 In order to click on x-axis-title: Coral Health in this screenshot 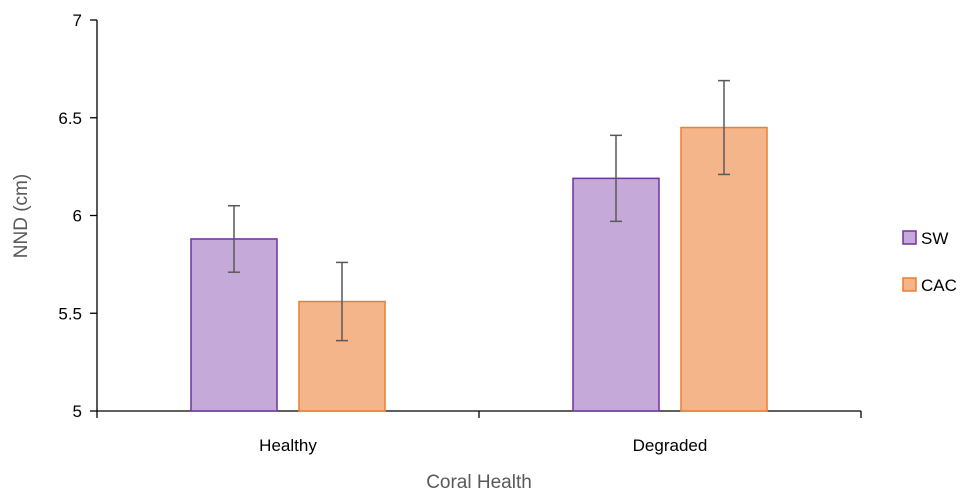, I will do `click(479, 482)`.